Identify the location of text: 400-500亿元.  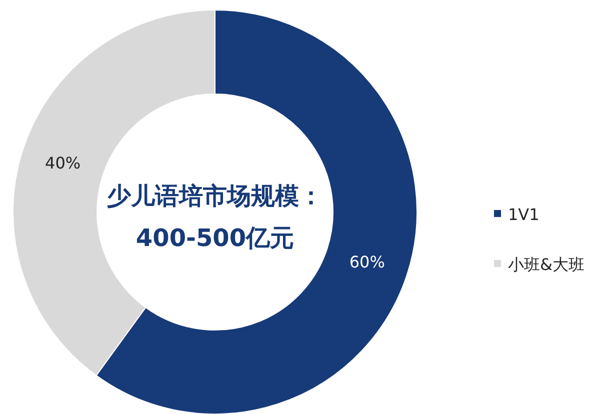
(215, 238).